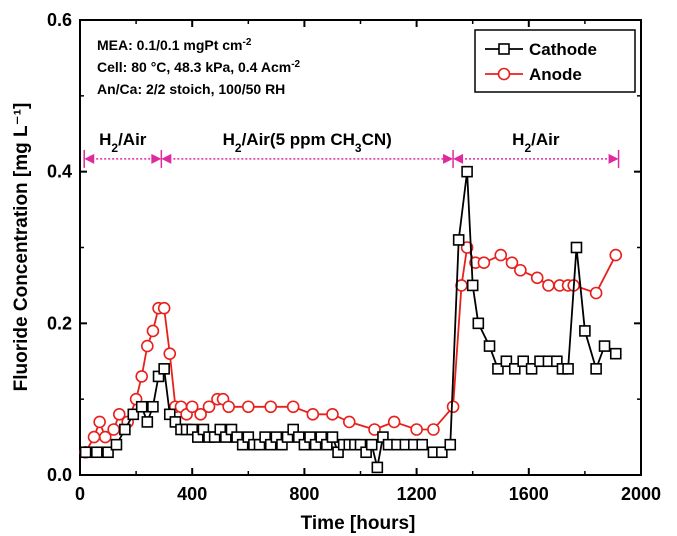  What do you see at coordinates (504, 49) in the screenshot?
I see `legend-marker-square` at bounding box center [504, 49].